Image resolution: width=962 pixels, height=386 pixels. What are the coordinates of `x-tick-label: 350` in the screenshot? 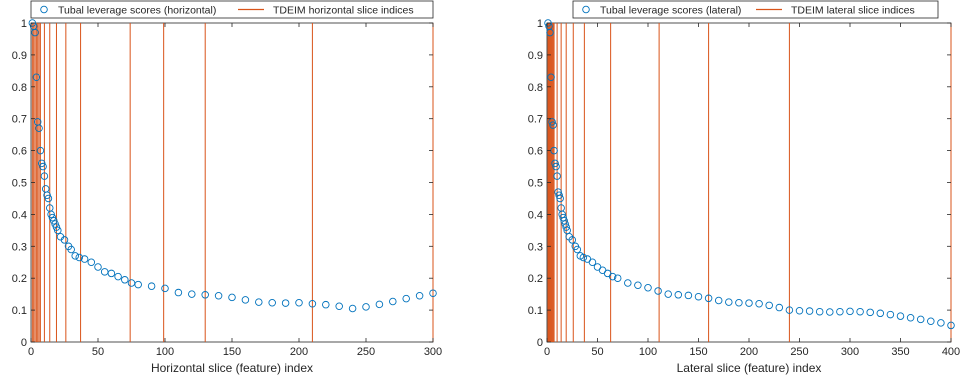 It's located at (900, 352).